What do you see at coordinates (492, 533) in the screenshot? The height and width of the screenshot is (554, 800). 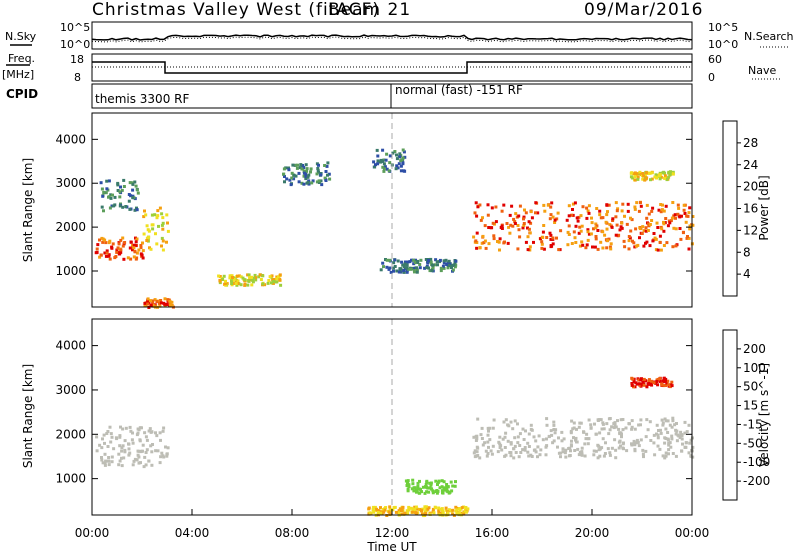 I see `xtick-label: 16:00` at bounding box center [492, 533].